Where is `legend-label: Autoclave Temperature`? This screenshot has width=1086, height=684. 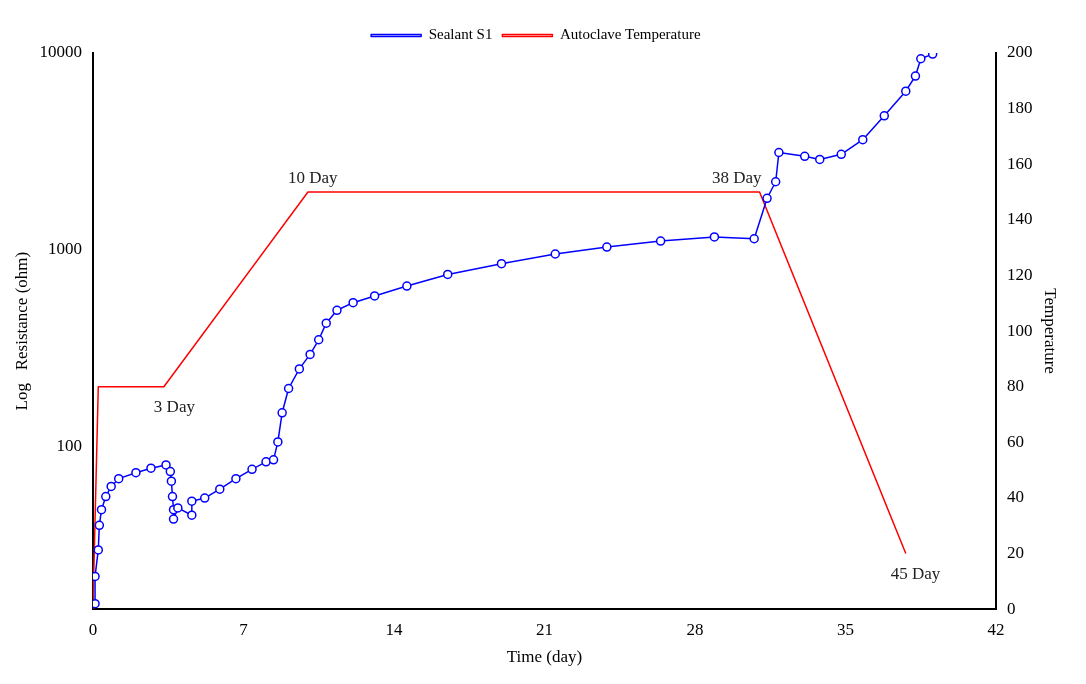
legend-label: Autoclave Temperature is located at coordinates (630, 34).